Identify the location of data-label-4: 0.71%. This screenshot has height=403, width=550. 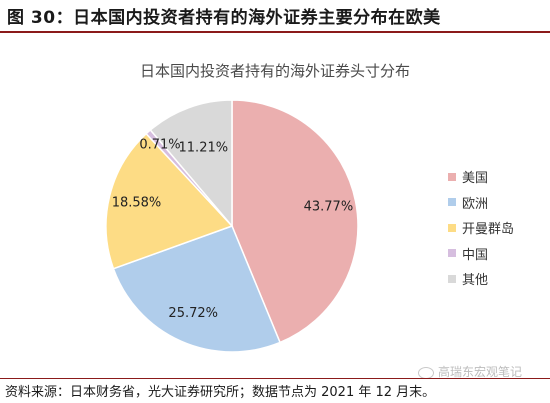
(159, 145).